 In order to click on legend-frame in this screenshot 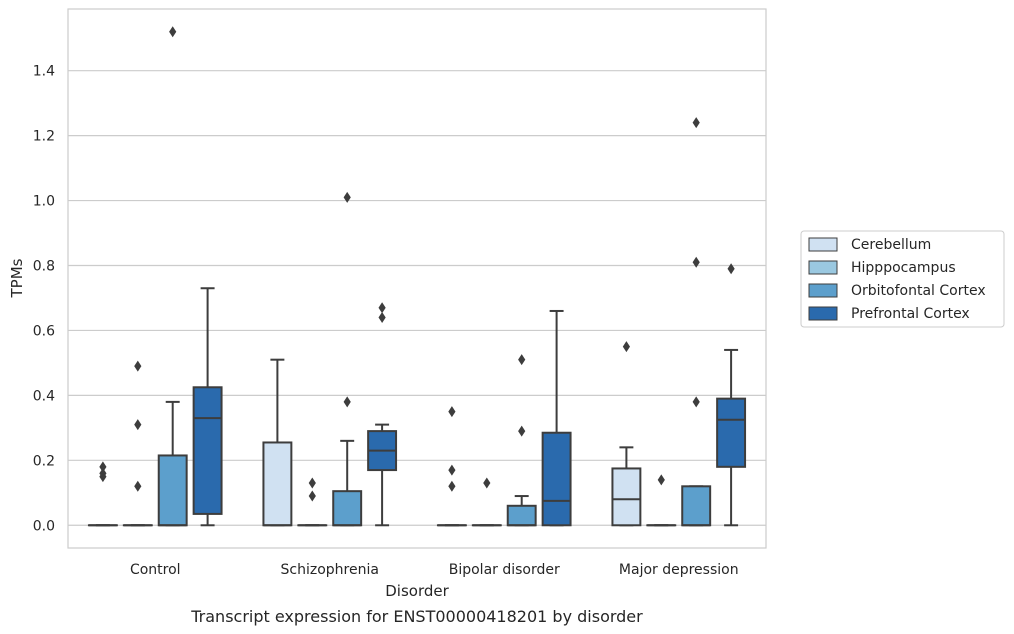, I will do `click(902, 279)`.